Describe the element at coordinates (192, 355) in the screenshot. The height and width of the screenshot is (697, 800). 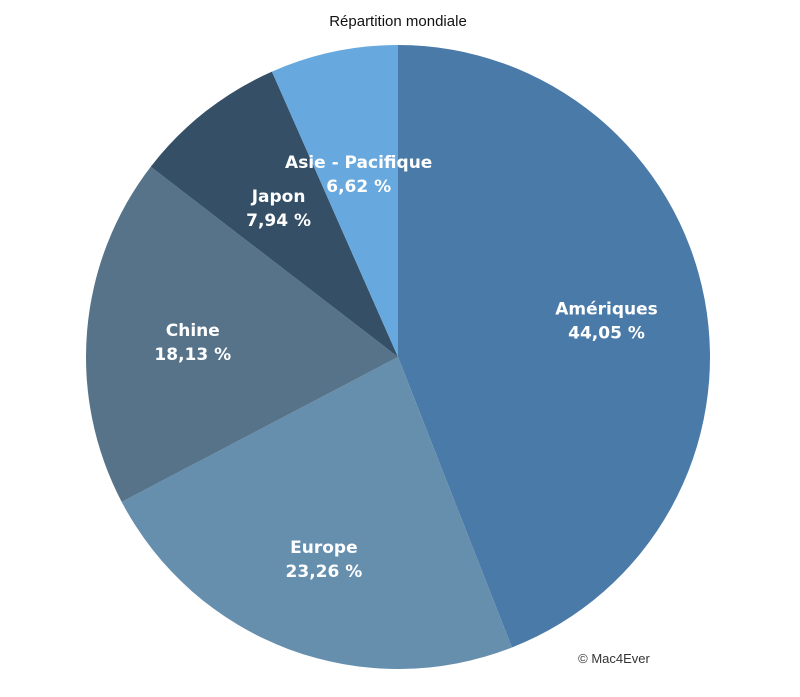
I see `slice-value-label: 18,13 %` at that location.